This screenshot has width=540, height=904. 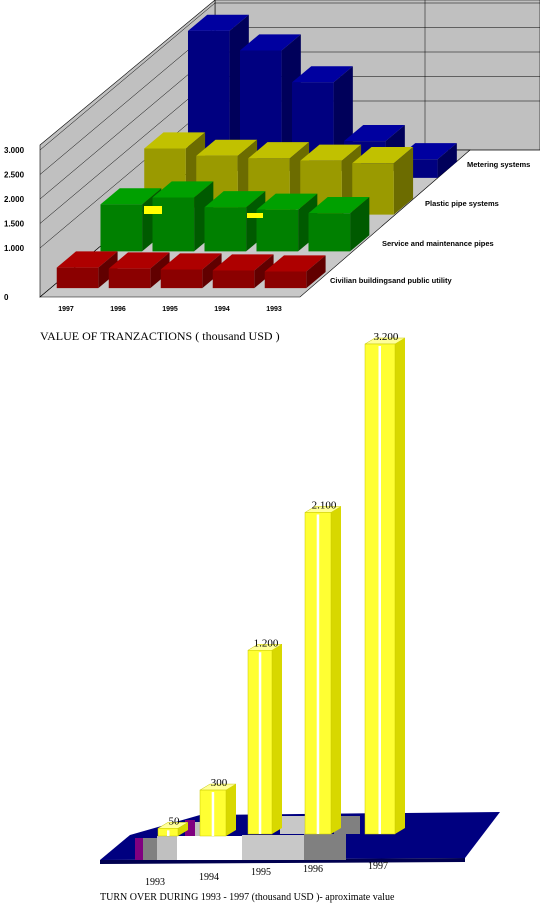 What do you see at coordinates (438, 243) in the screenshot?
I see `series-label: Service and maintenance pipes` at bounding box center [438, 243].